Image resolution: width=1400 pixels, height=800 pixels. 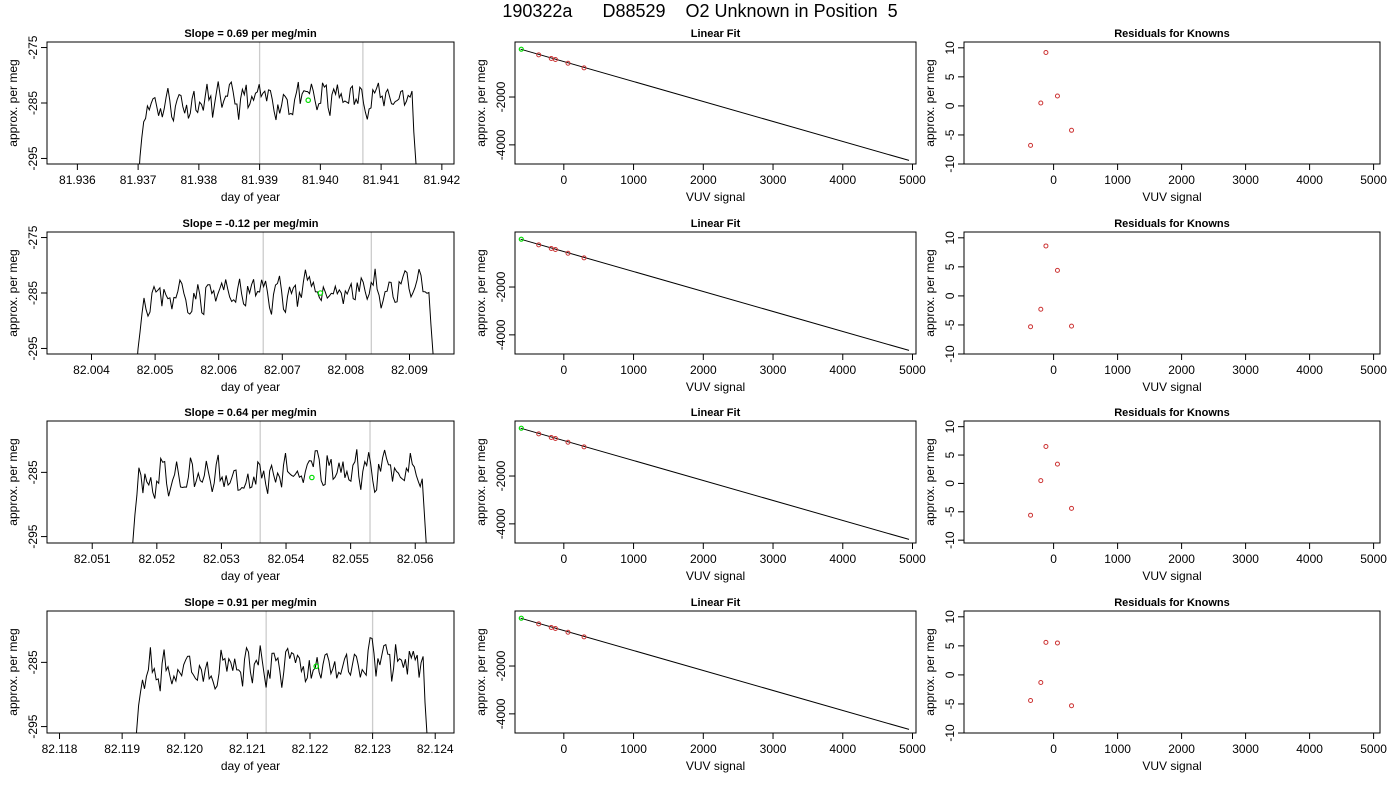 What do you see at coordinates (320, 180) in the screenshot?
I see `x-tick-label: 81.940` at bounding box center [320, 180].